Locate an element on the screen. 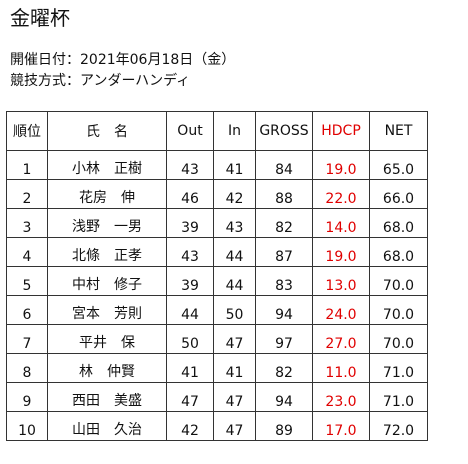 The height and width of the screenshot is (464, 468). header-rank: 順位 is located at coordinates (27, 131).